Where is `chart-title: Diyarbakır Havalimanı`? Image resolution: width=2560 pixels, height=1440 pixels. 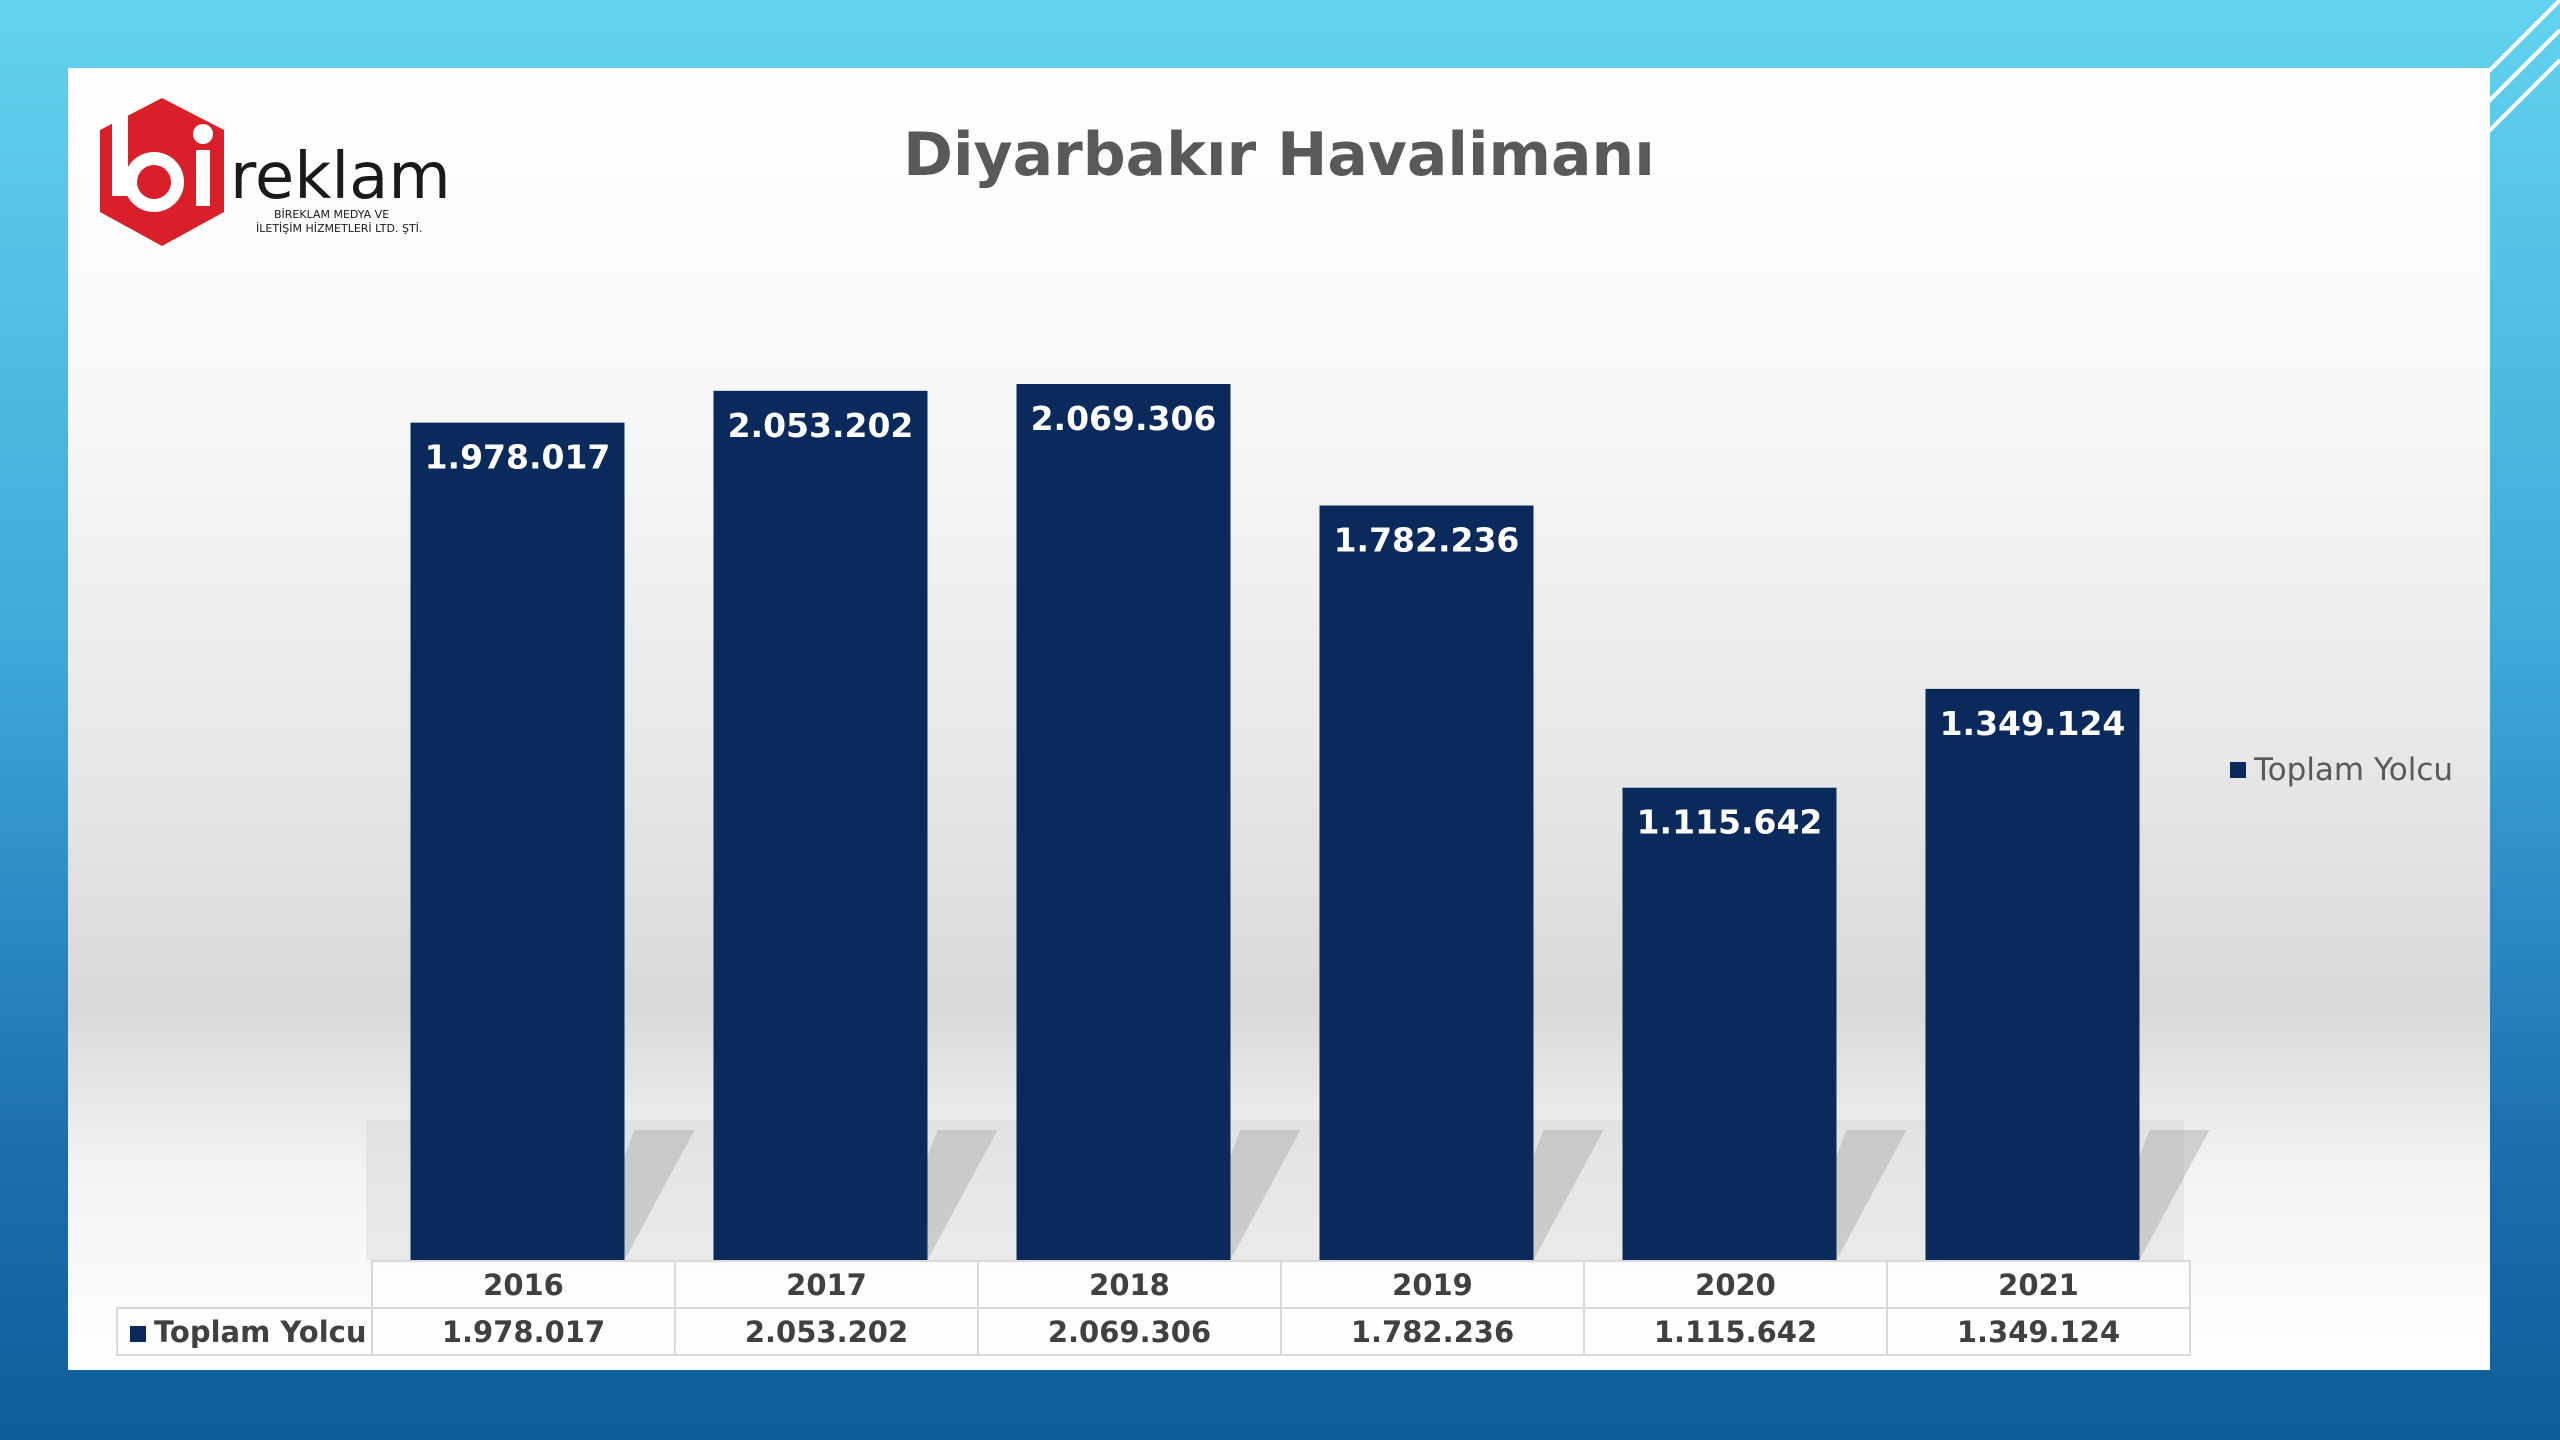 chart-title: Diyarbakır Havalimanı is located at coordinates (1279, 155).